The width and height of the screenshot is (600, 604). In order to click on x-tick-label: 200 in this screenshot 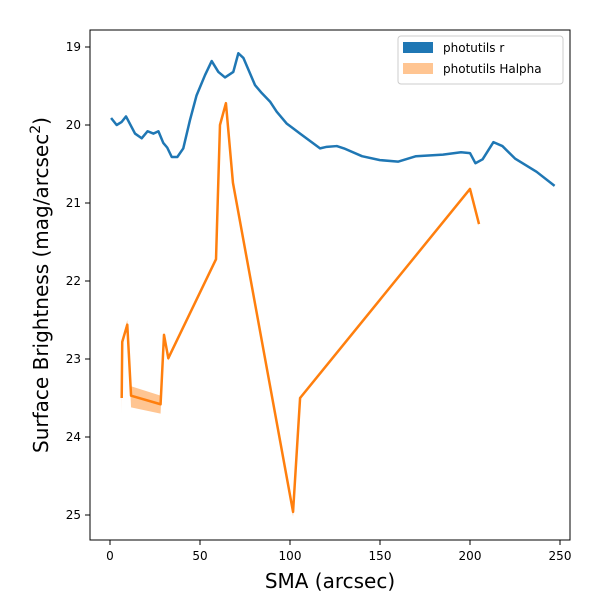, I will do `click(470, 556)`.